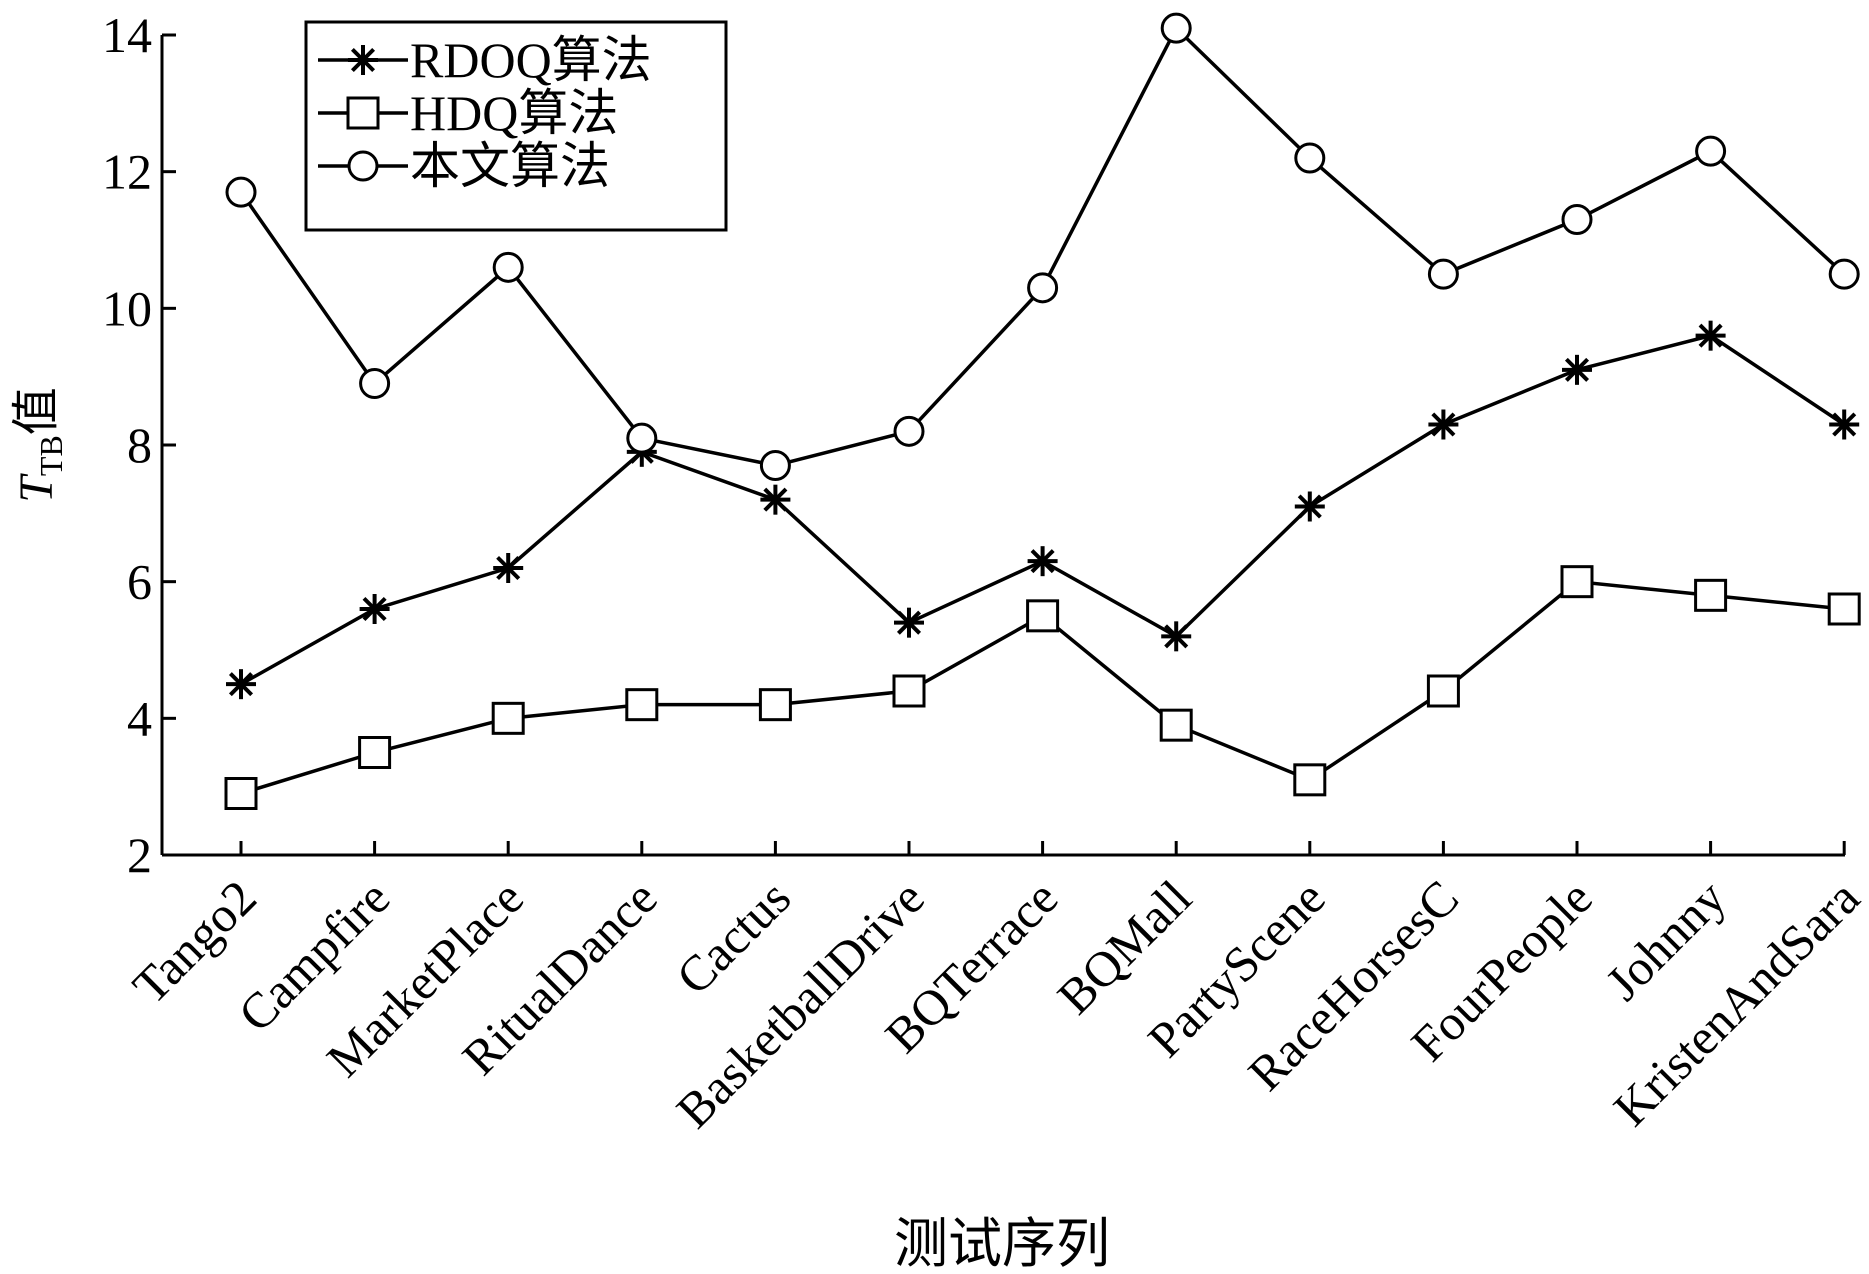  Describe the element at coordinates (127, 172) in the screenshot. I see `y-tick-label: 12` at that location.